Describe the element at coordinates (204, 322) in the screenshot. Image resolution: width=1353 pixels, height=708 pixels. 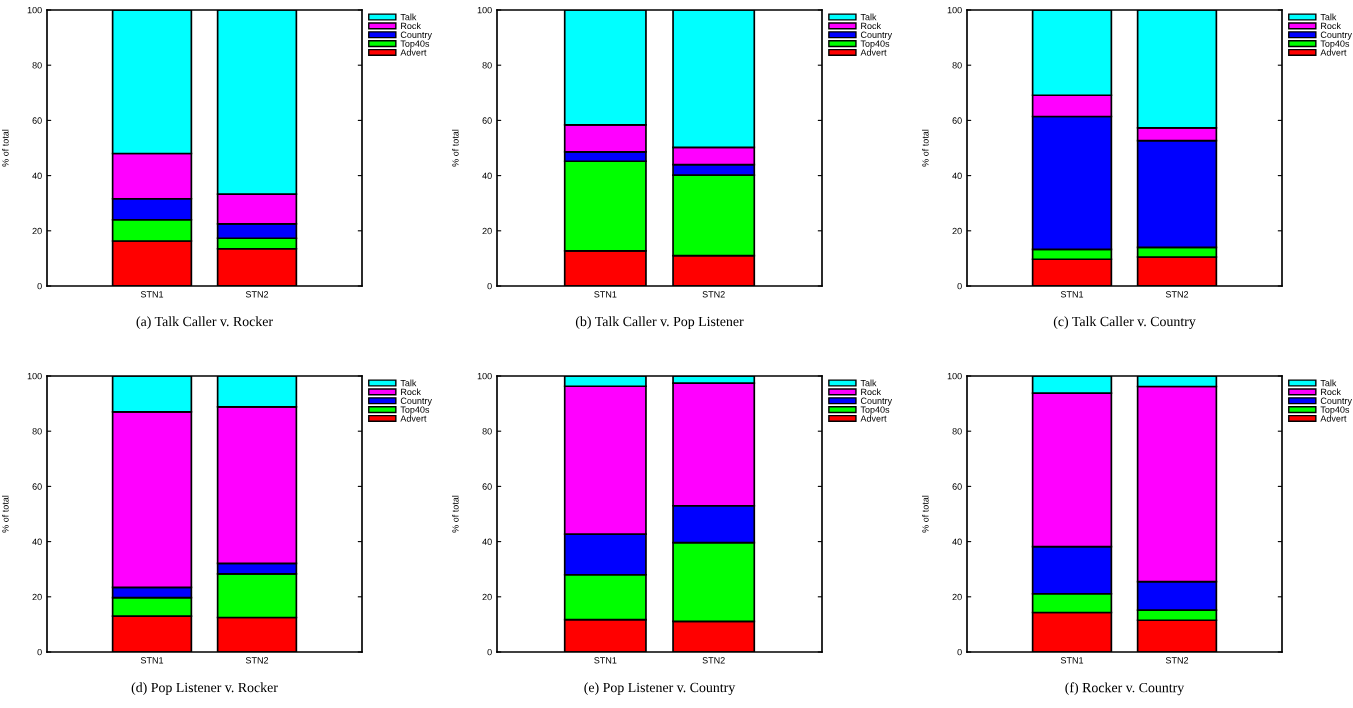
I see `text: (a) Talk Caller v. Rocker` at that location.